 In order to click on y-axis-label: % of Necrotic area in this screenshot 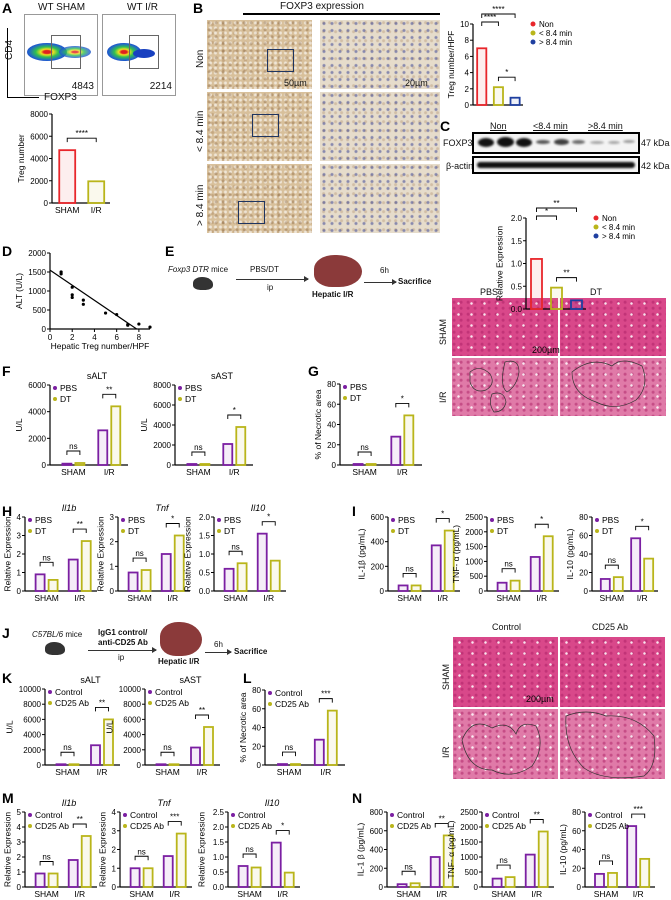, I will do `click(243, 727)`.